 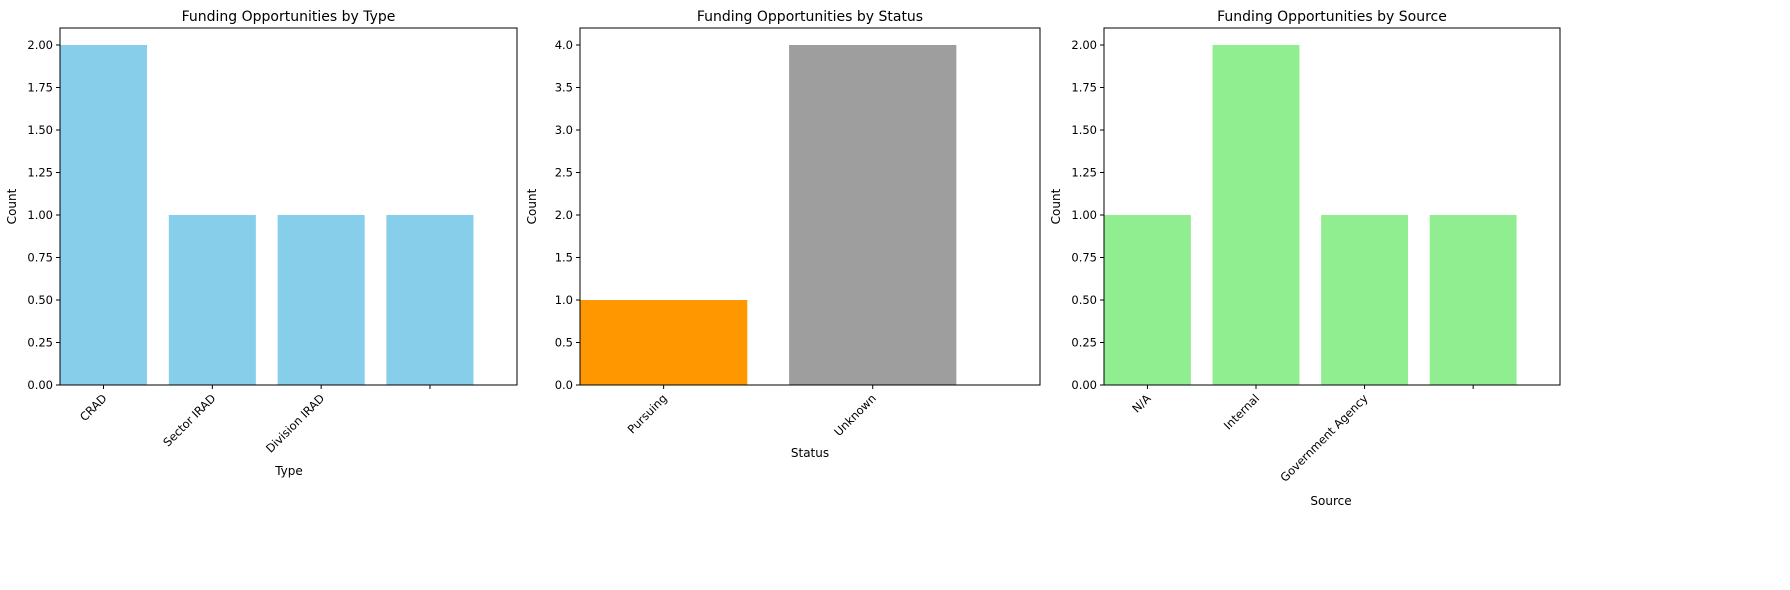 What do you see at coordinates (647, 413) in the screenshot?
I see `x-tick-label: Pursuing` at bounding box center [647, 413].